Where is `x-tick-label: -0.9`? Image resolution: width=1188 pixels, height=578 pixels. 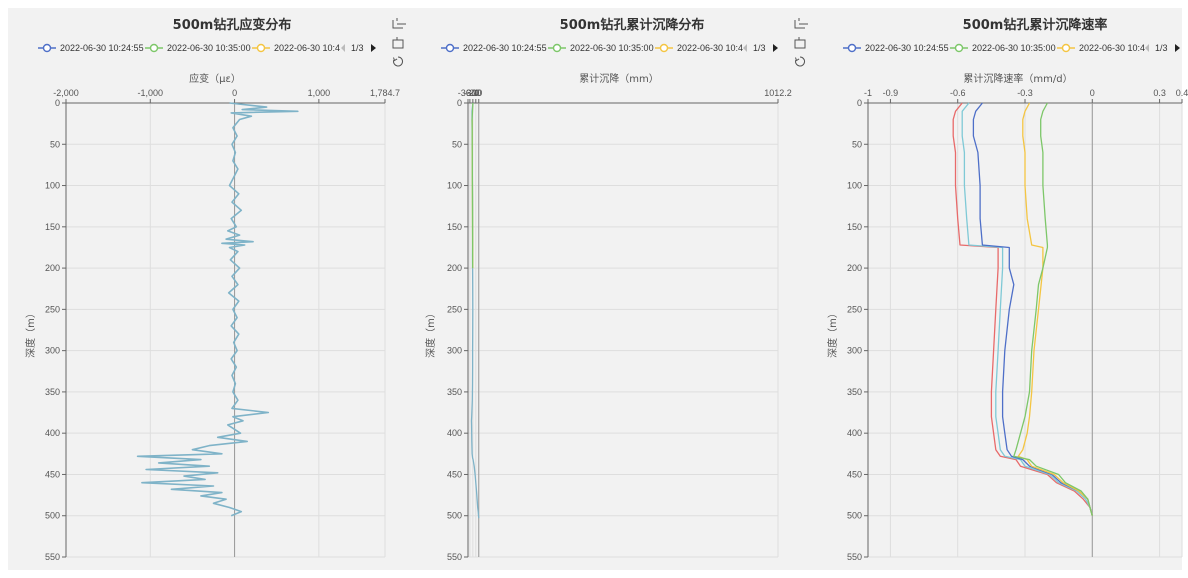 x-tick-label: -0.9 is located at coordinates (891, 93).